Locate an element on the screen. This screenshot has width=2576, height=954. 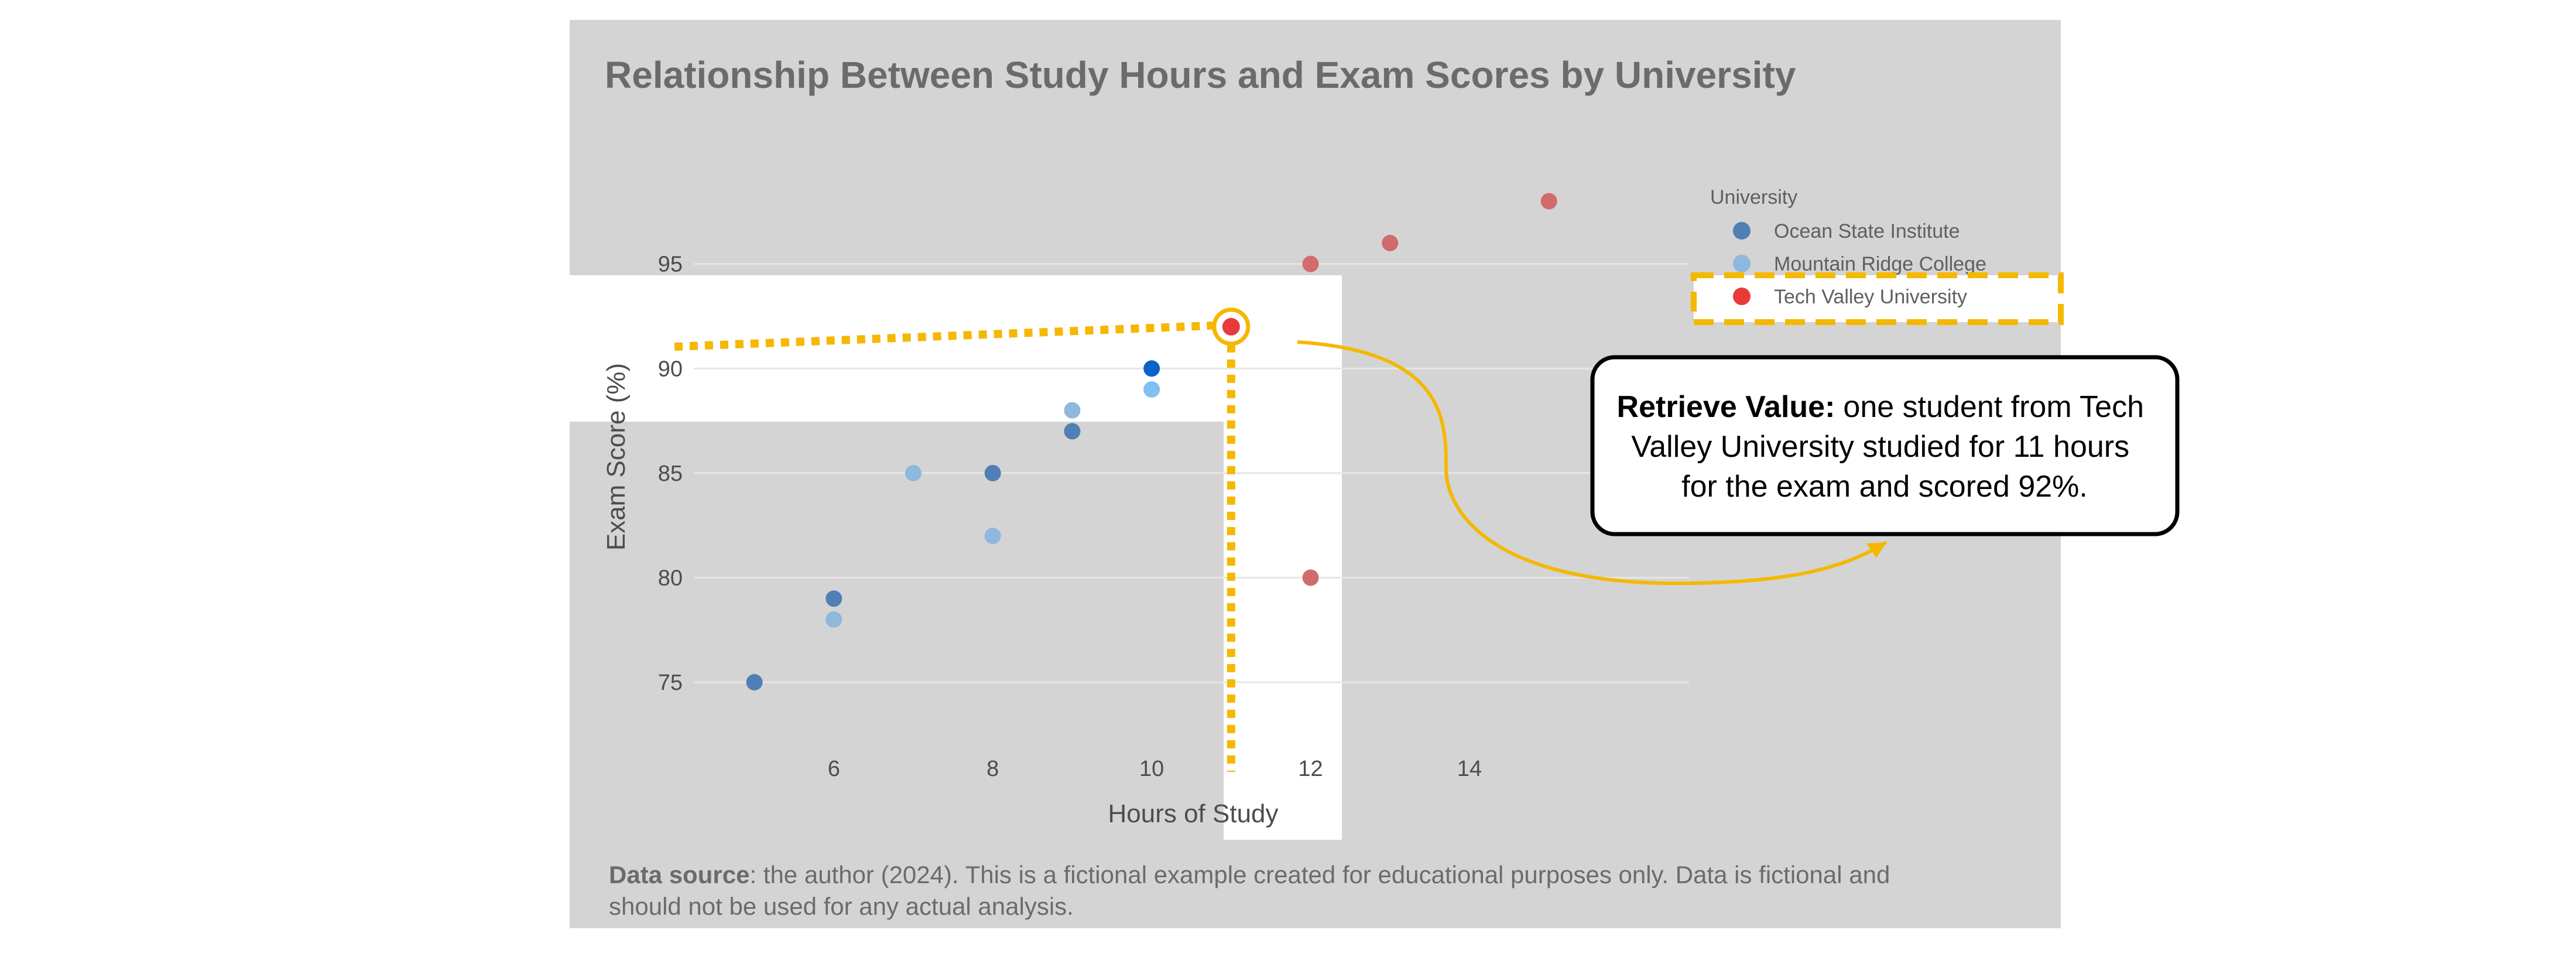
callout-line-2: Valley University studied for 11 hours is located at coordinates (1880, 447).